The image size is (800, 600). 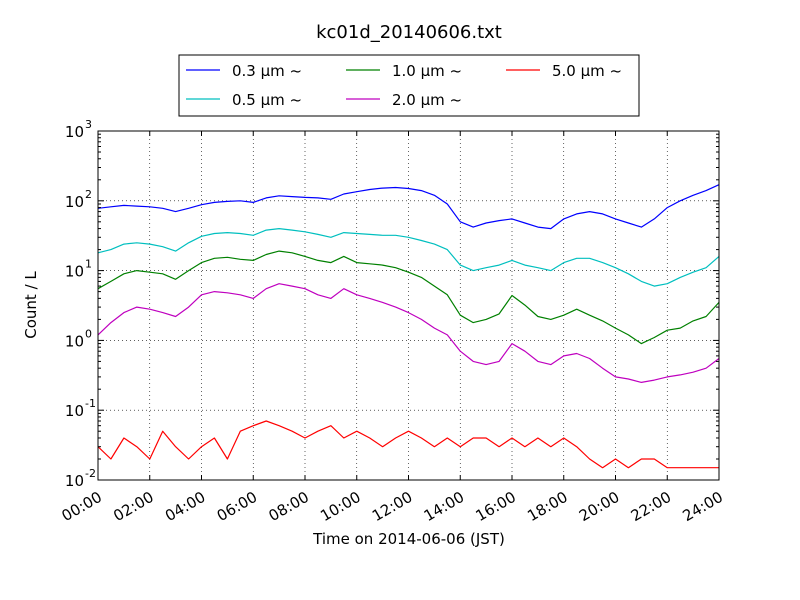 What do you see at coordinates (427, 71) in the screenshot?
I see `legend-entry-label: 1.0 μm ~` at bounding box center [427, 71].